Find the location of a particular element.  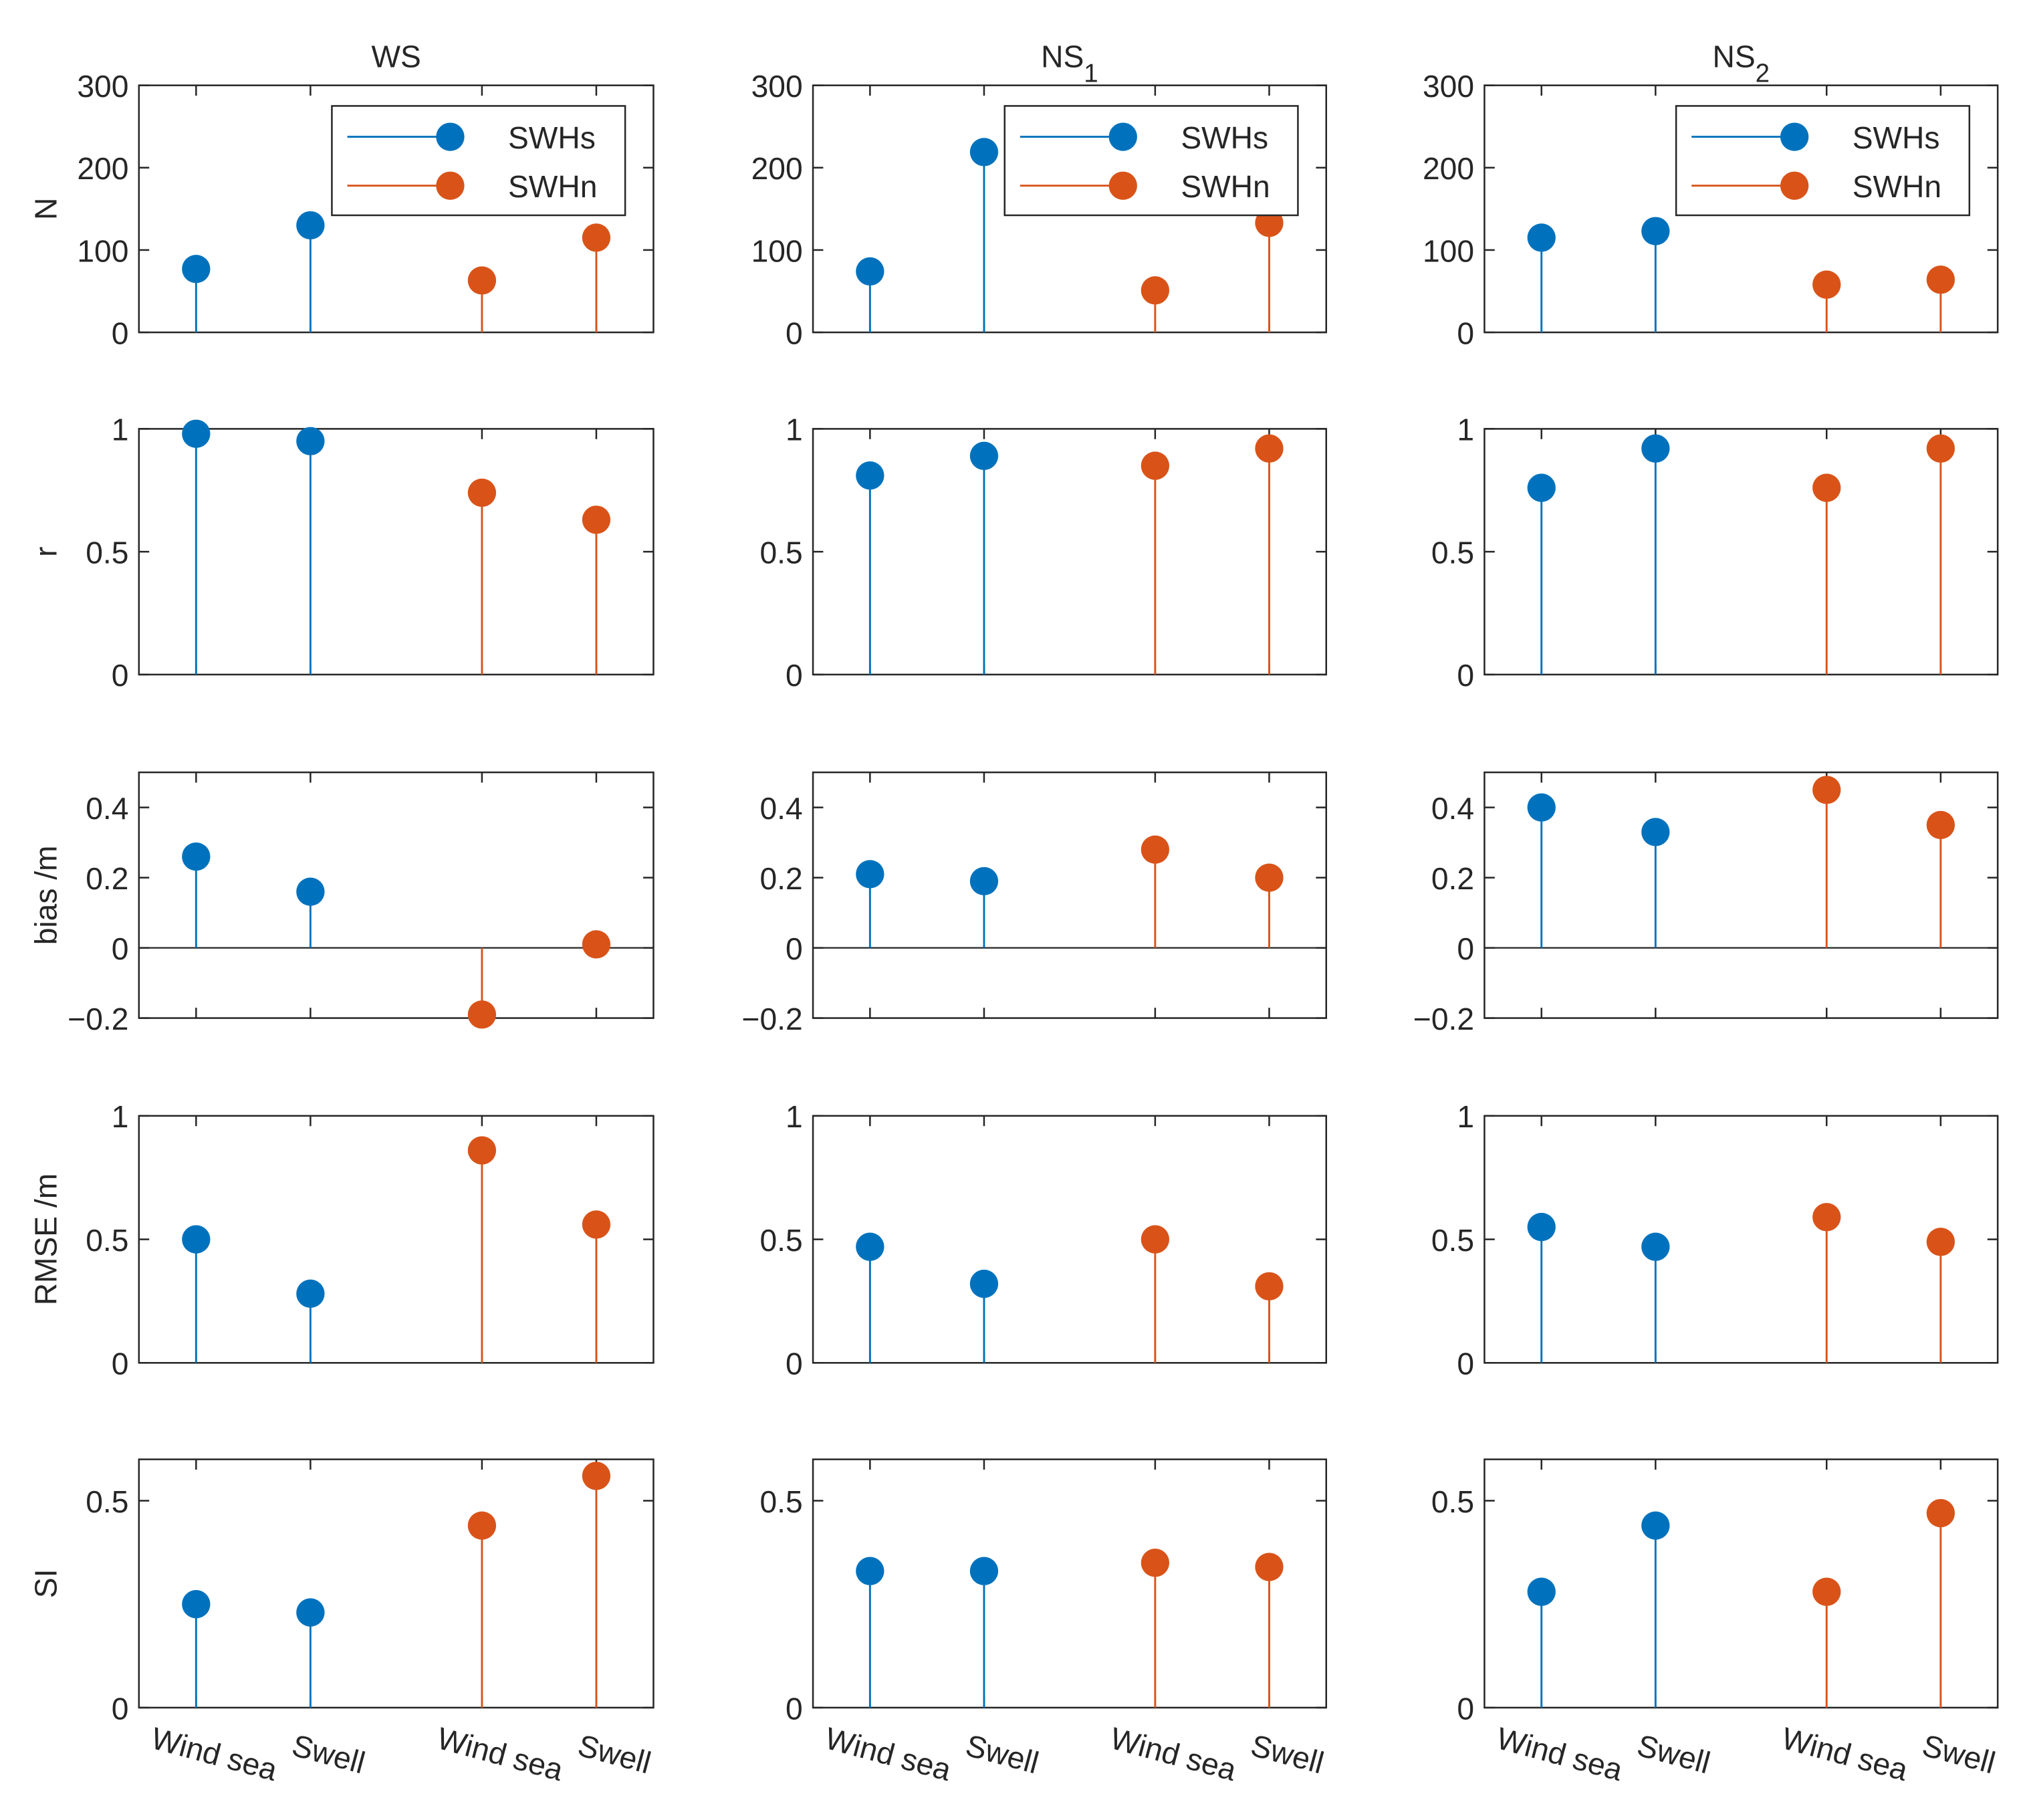

axes: 0 0.5 1 RMSE /m is located at coordinates (342, 1240).